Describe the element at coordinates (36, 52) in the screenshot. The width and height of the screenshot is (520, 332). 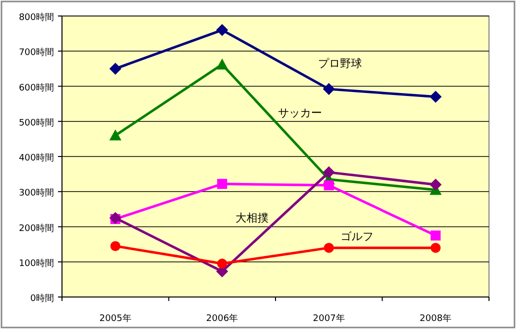
I see `y-tick-label: 700時間` at that location.